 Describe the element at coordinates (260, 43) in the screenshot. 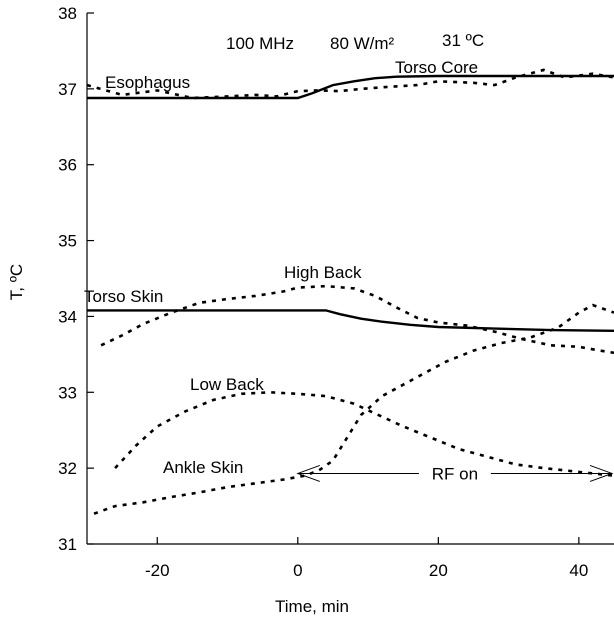

I see `frequency-label: 100 MHz` at that location.